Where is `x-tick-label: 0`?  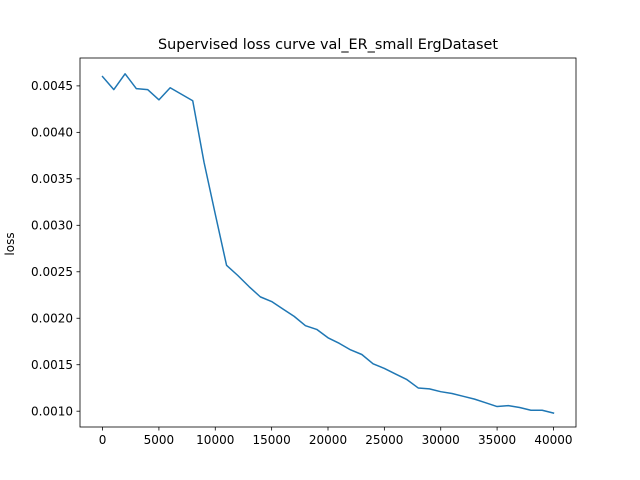
x-tick-label: 0 is located at coordinates (103, 440).